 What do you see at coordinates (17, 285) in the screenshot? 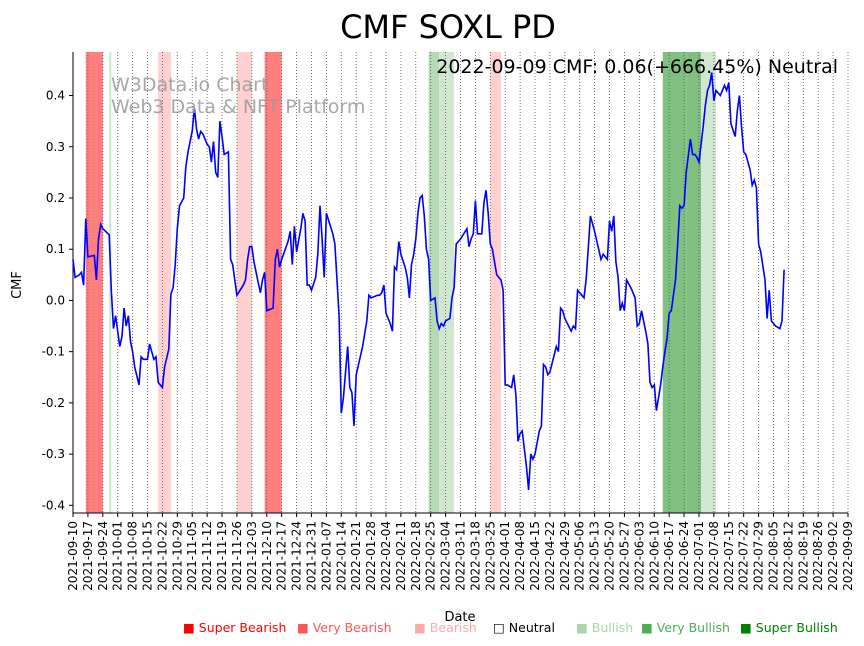
I see `y-axis-label: CMF` at bounding box center [17, 285].